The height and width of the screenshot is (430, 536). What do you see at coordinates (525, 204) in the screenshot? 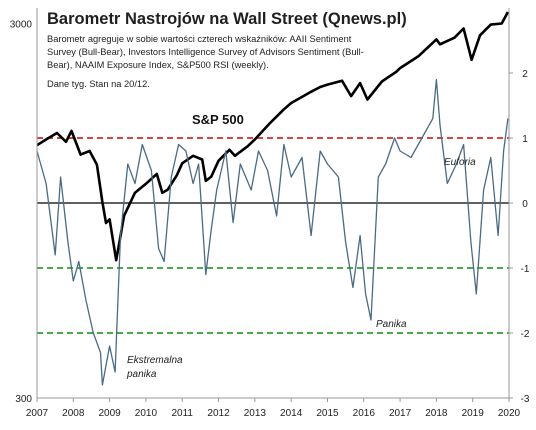
I see `right-tick-label-2: 0` at bounding box center [525, 204].